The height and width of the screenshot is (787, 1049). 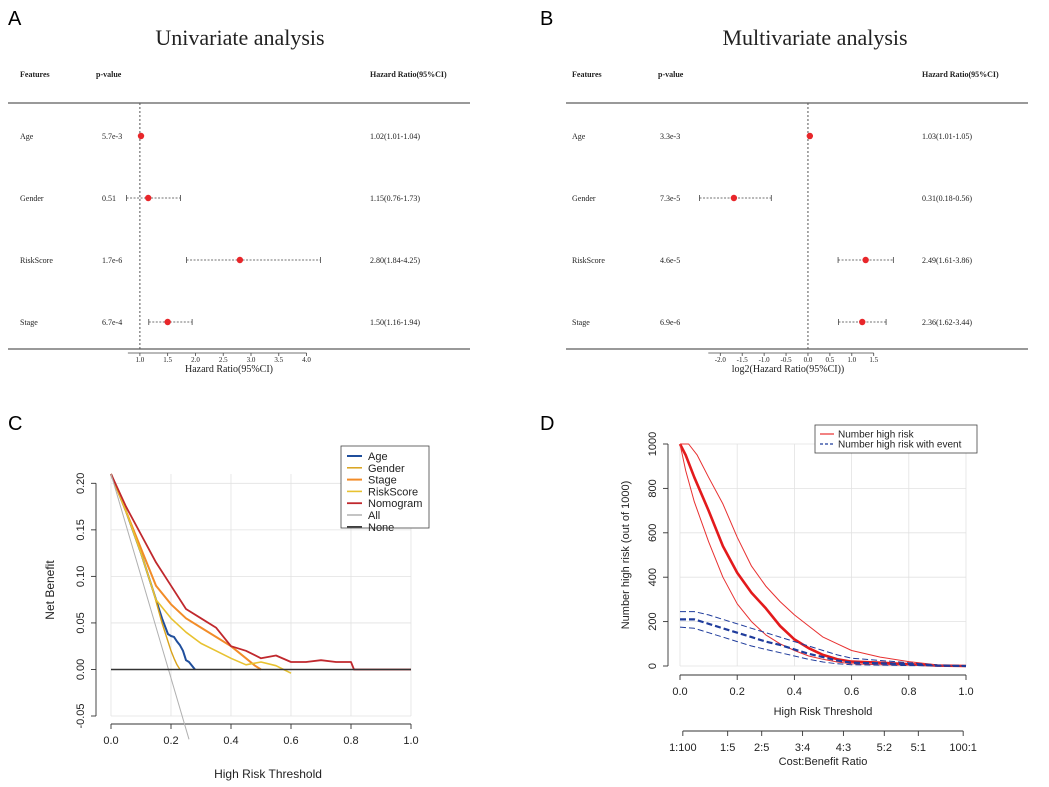 What do you see at coordinates (167, 322) in the screenshot?
I see `hr-point-stage` at bounding box center [167, 322].